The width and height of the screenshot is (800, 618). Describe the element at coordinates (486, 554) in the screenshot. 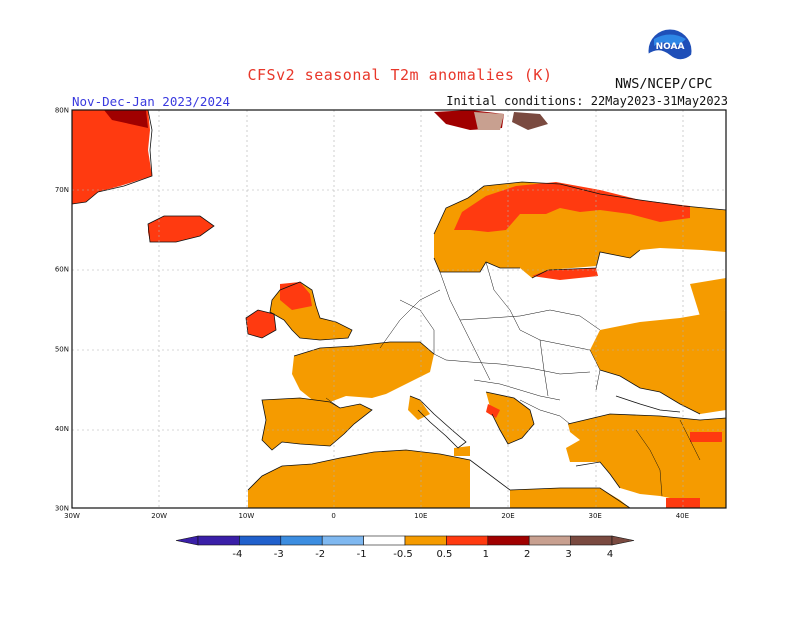

I see `colorbar-label-6: 1` at that location.